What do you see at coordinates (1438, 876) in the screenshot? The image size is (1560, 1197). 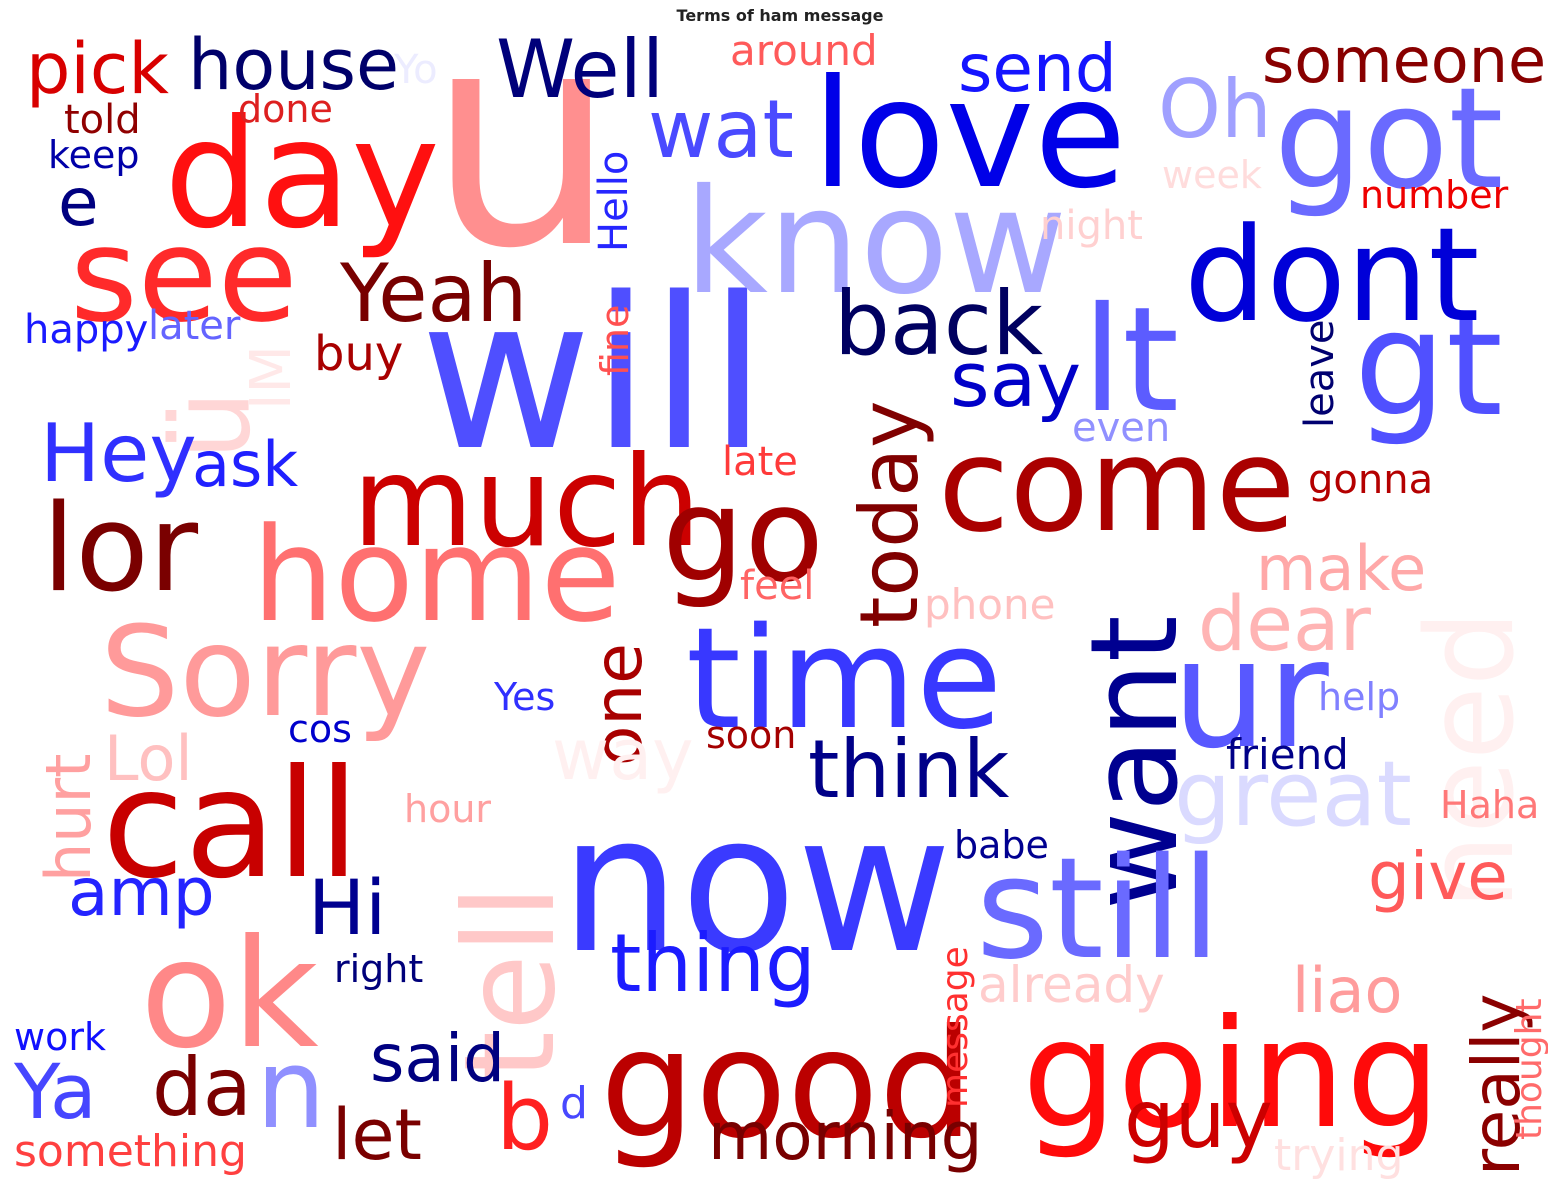 I see `word-give: give` at bounding box center [1438, 876].